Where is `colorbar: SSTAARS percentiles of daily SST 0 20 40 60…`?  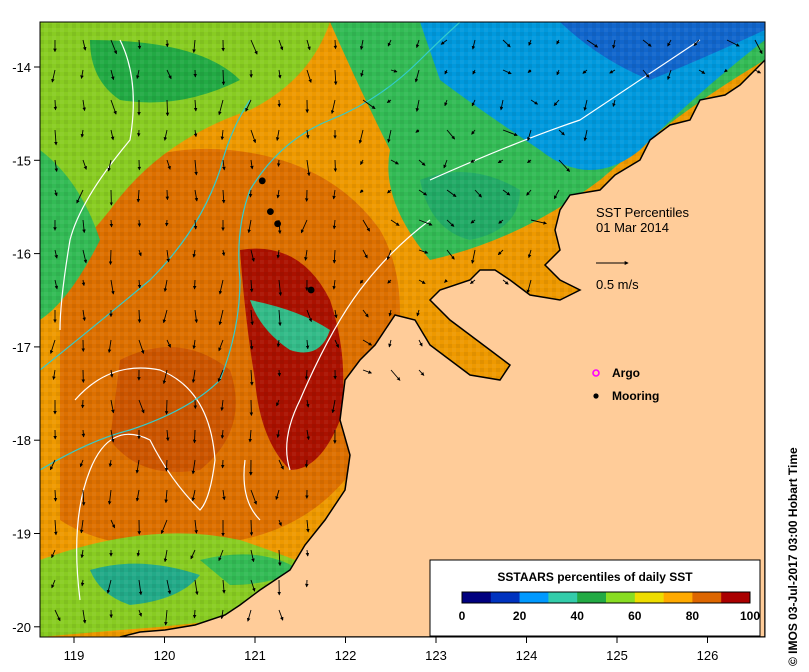 colorbar: SSTAARS percentiles of daily SST 0 20 40 60… is located at coordinates (595, 598).